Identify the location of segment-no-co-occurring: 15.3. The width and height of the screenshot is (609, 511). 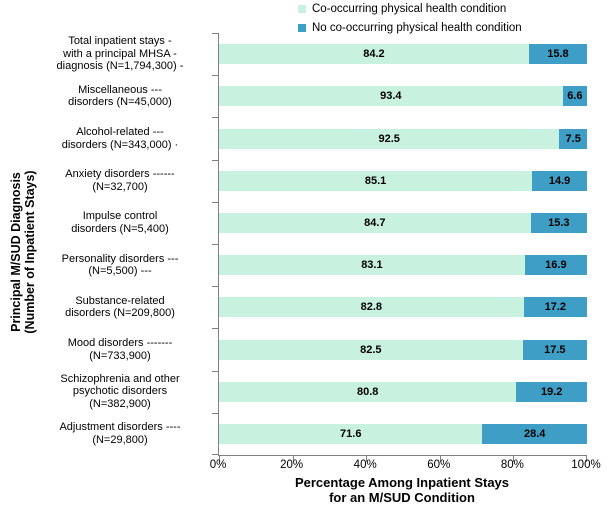
(558, 222).